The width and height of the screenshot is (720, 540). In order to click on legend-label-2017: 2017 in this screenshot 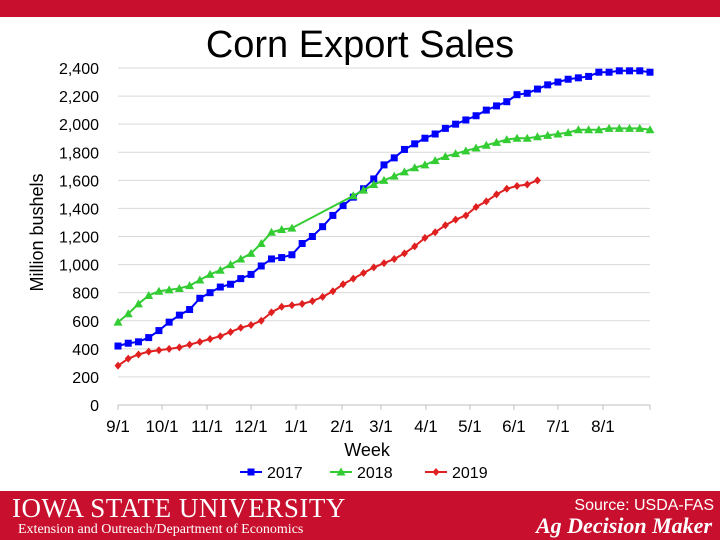, I will do `click(285, 473)`.